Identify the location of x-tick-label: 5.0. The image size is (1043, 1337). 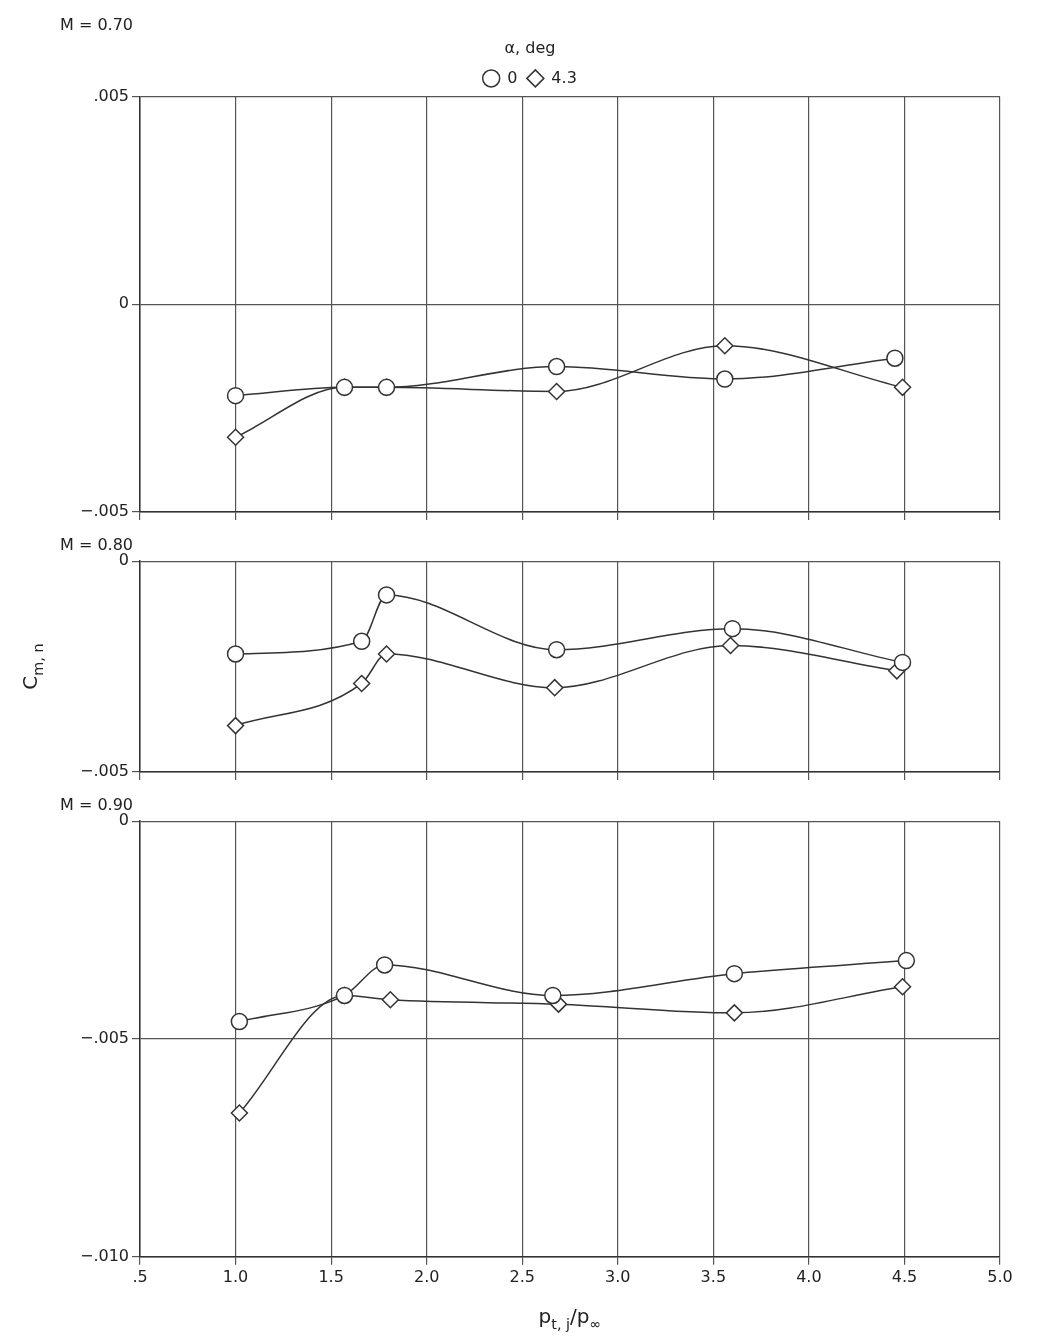
(1000, 1276).